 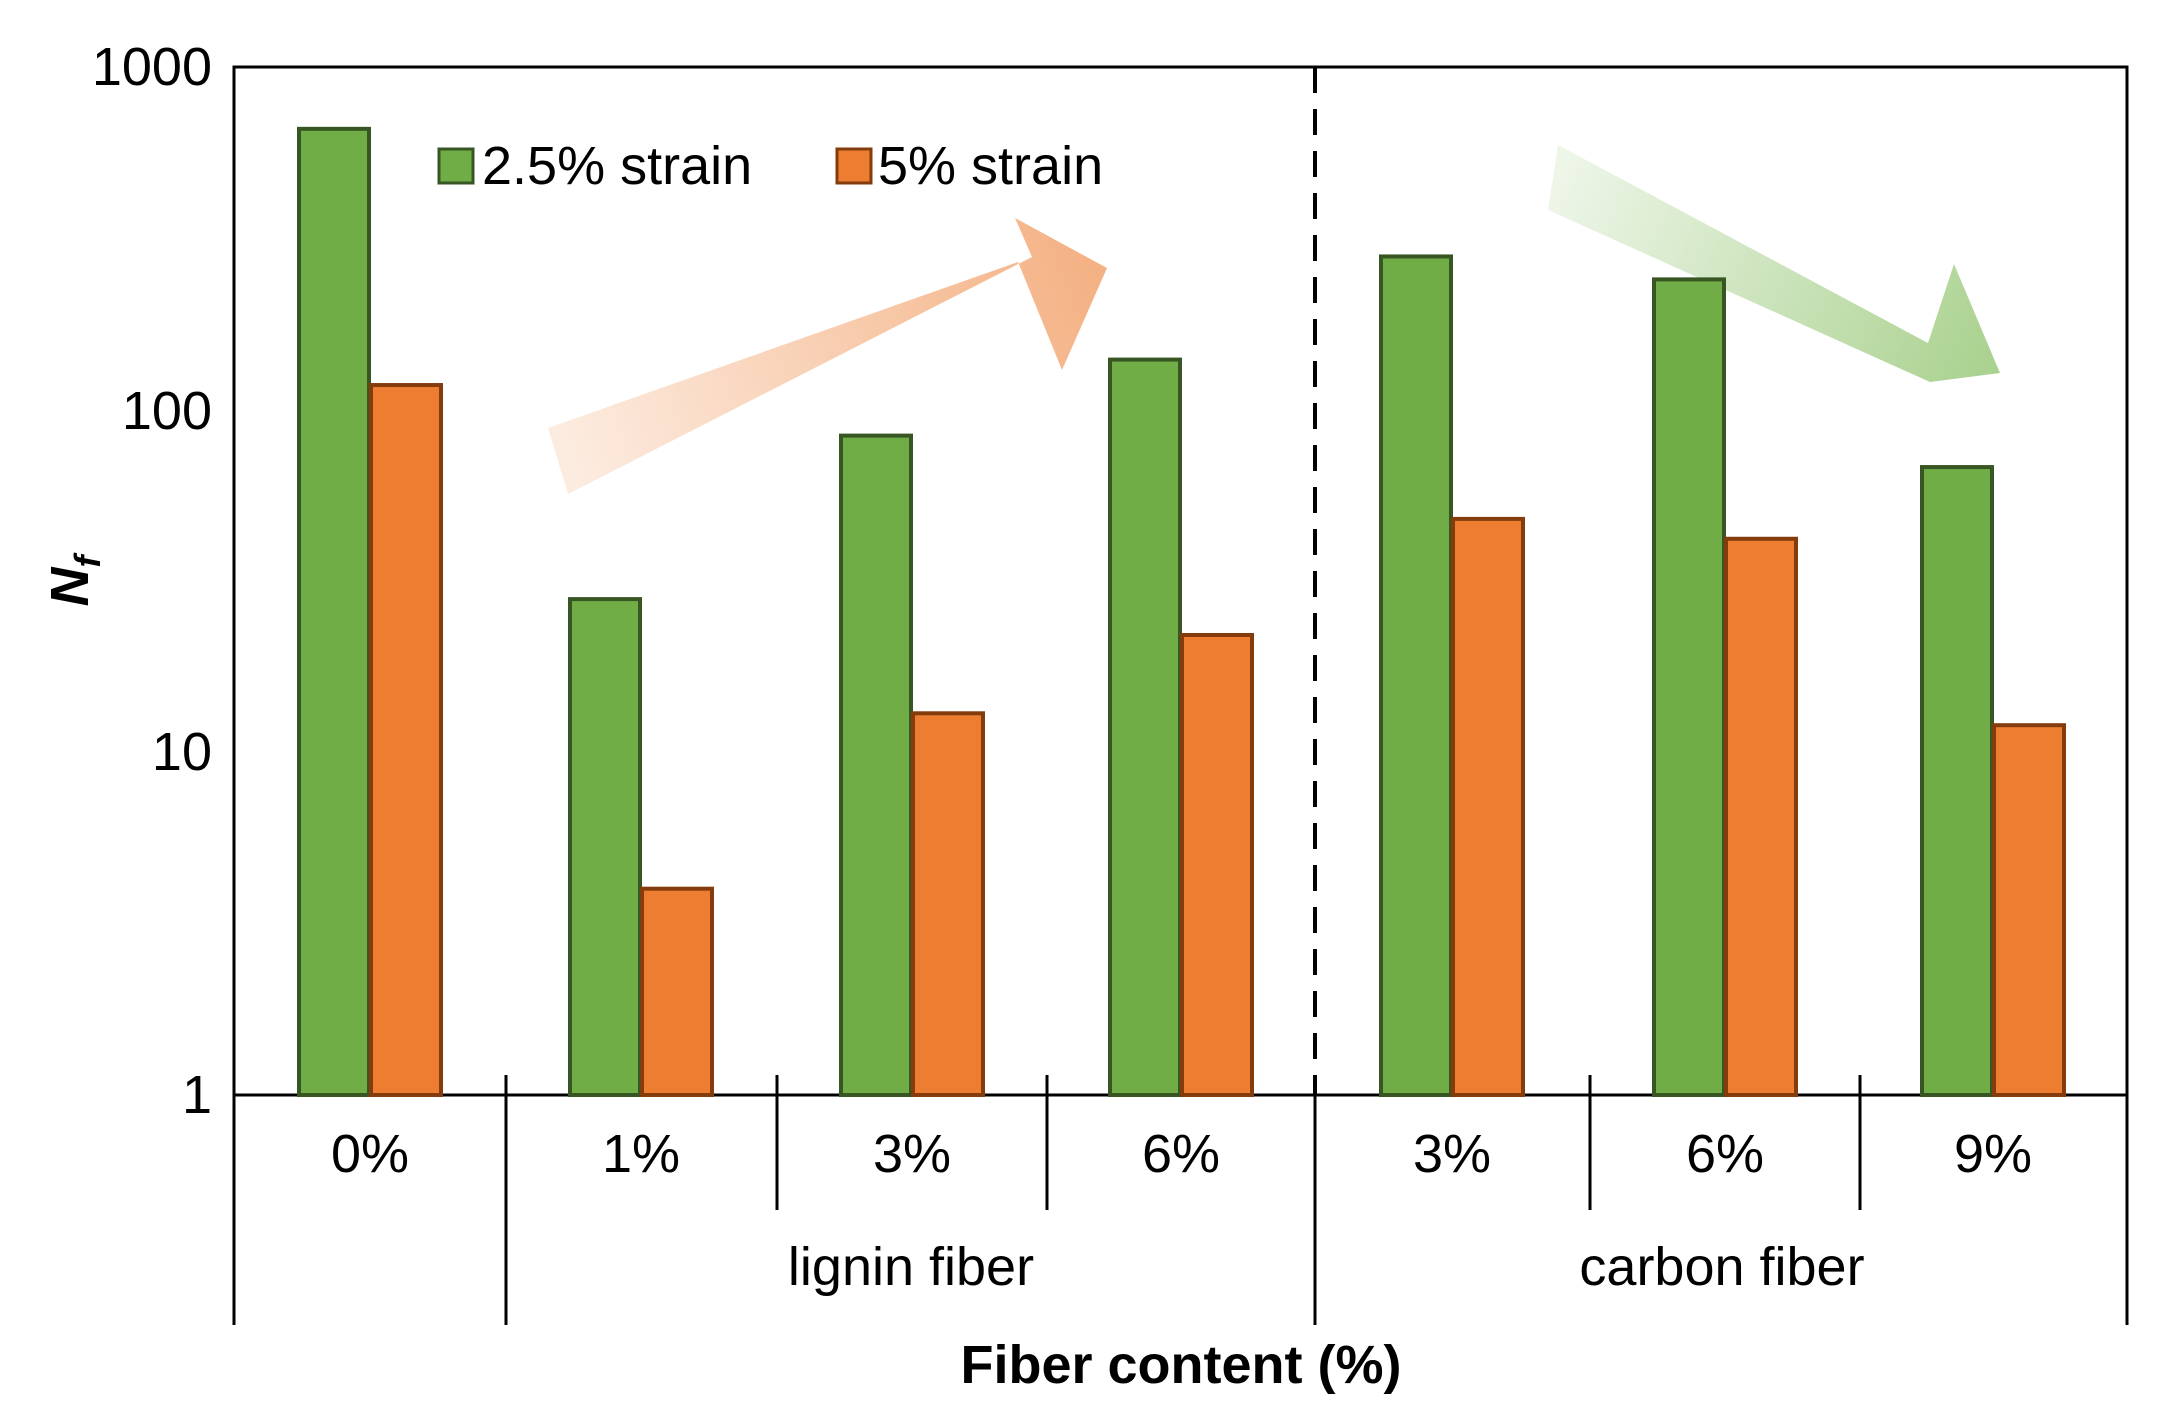 What do you see at coordinates (1725, 1154) in the screenshot?
I see `x-category-label-5: 6%` at bounding box center [1725, 1154].